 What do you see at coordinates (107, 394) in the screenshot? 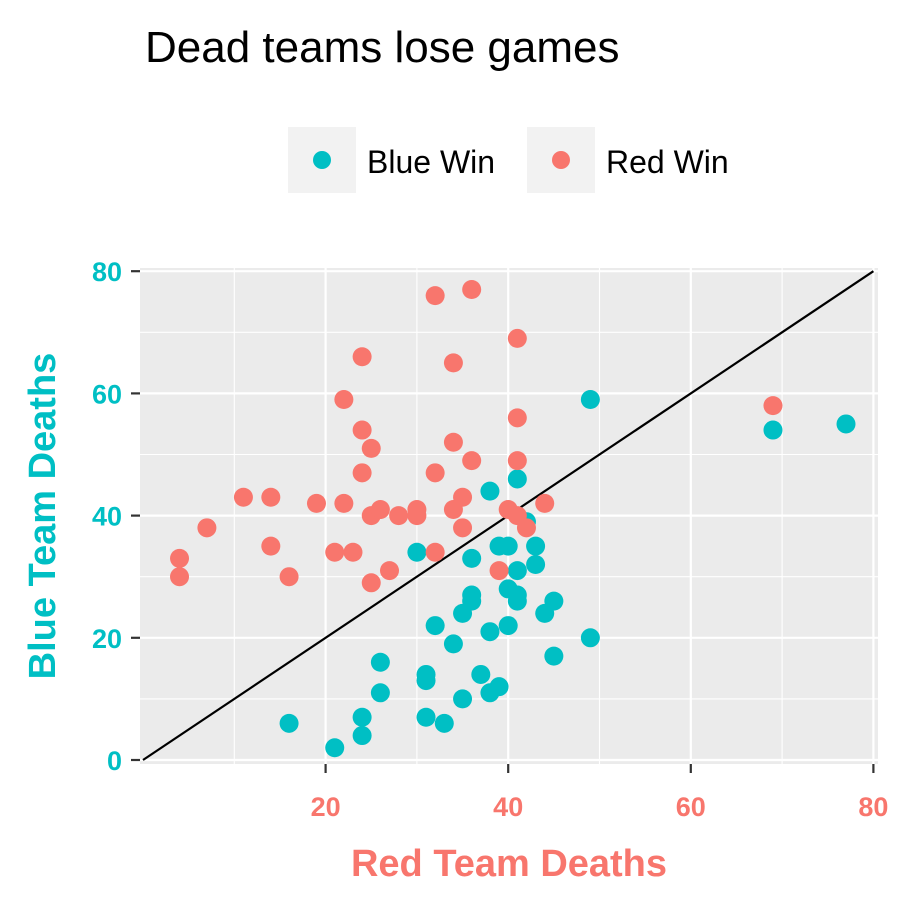
I see `y-tick-label: 60` at bounding box center [107, 394].